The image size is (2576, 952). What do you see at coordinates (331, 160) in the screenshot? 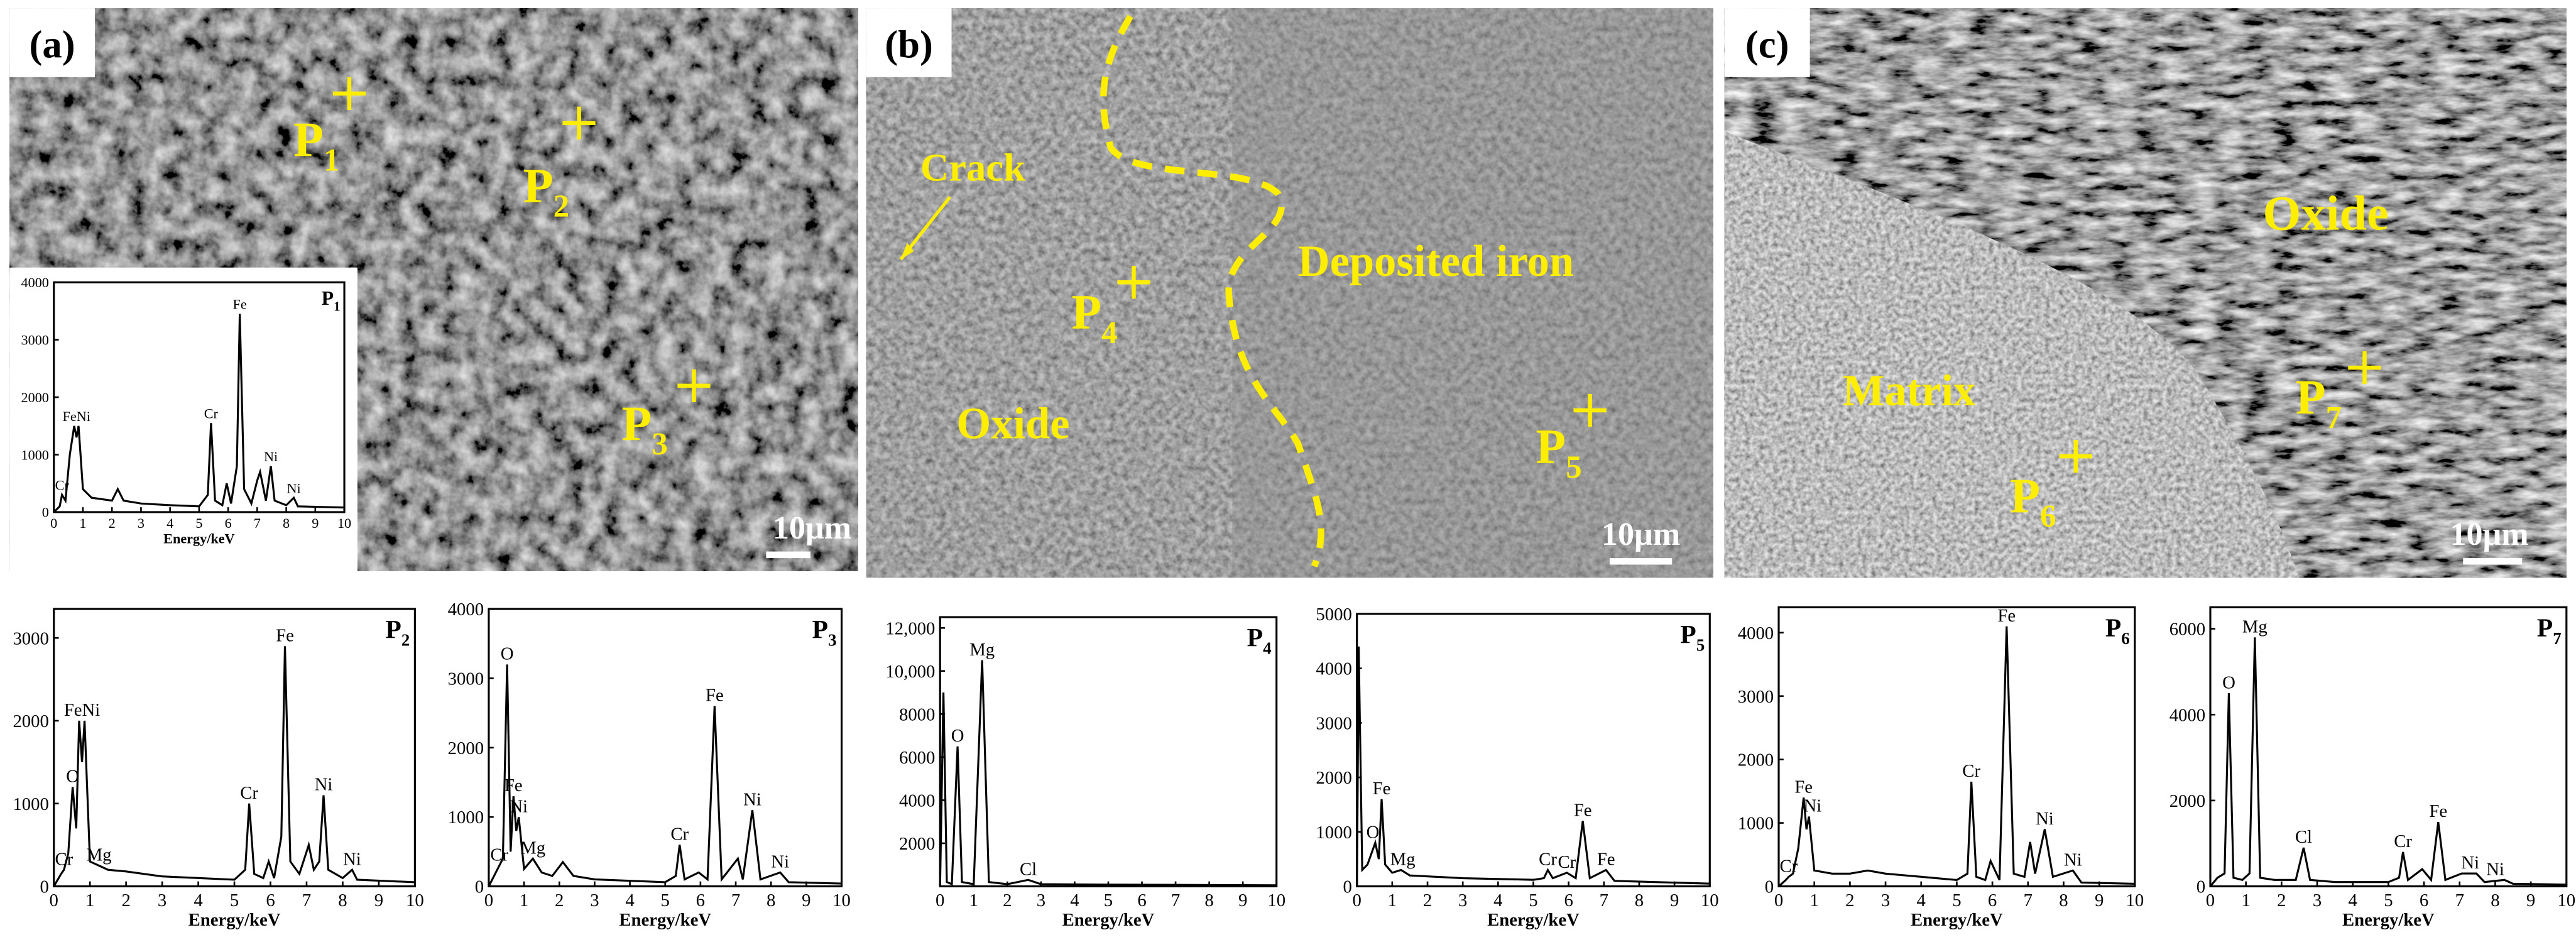
I see `point-label-sub: 1` at bounding box center [331, 160].